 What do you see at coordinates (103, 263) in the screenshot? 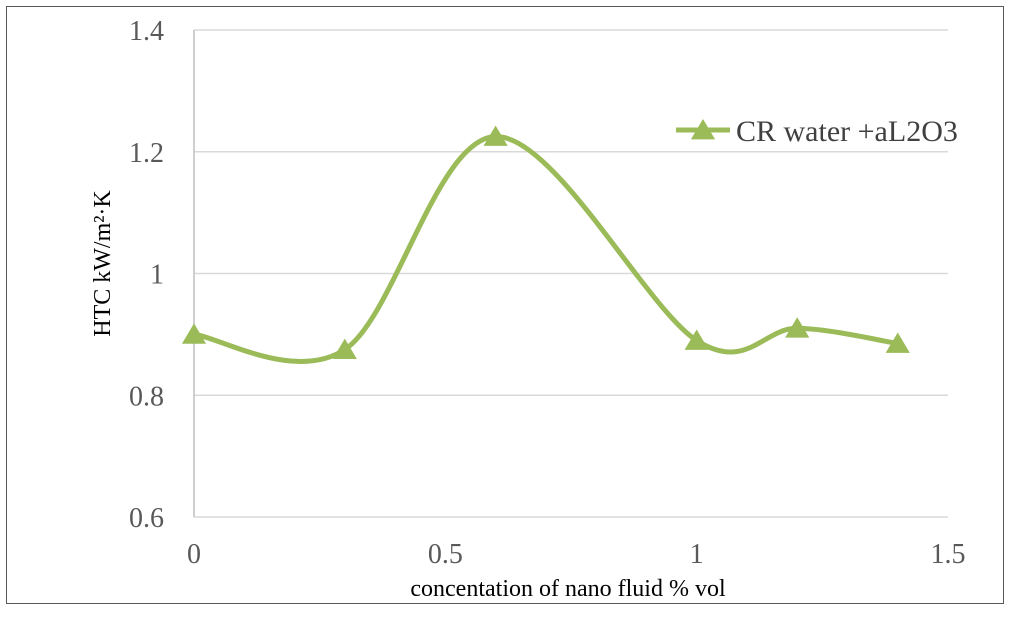
I see `y-axis-title: HTC kW/m²·K` at bounding box center [103, 263].